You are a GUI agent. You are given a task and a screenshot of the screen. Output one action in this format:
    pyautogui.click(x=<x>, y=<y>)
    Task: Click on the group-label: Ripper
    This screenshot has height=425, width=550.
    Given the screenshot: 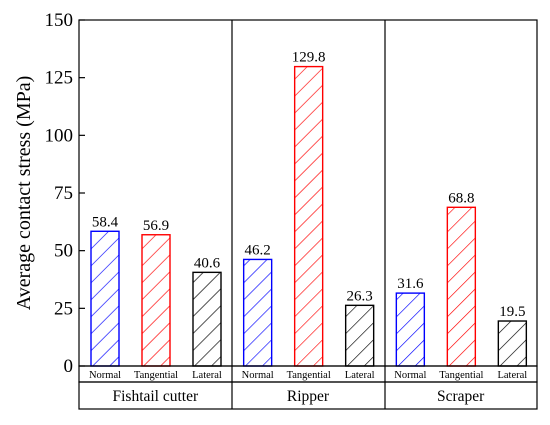 What is the action you would take?
    pyautogui.click(x=308, y=396)
    